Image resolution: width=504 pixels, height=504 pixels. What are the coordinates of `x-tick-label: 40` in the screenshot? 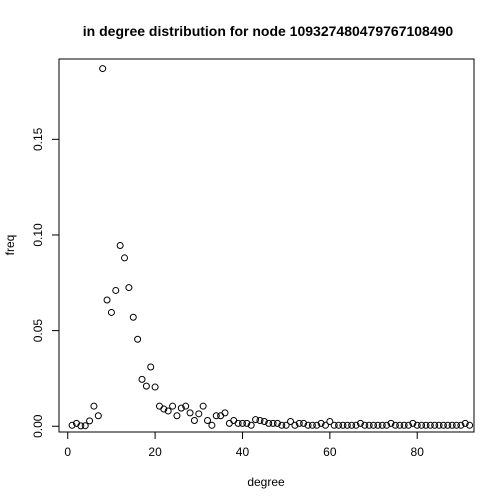 It's located at (243, 452).